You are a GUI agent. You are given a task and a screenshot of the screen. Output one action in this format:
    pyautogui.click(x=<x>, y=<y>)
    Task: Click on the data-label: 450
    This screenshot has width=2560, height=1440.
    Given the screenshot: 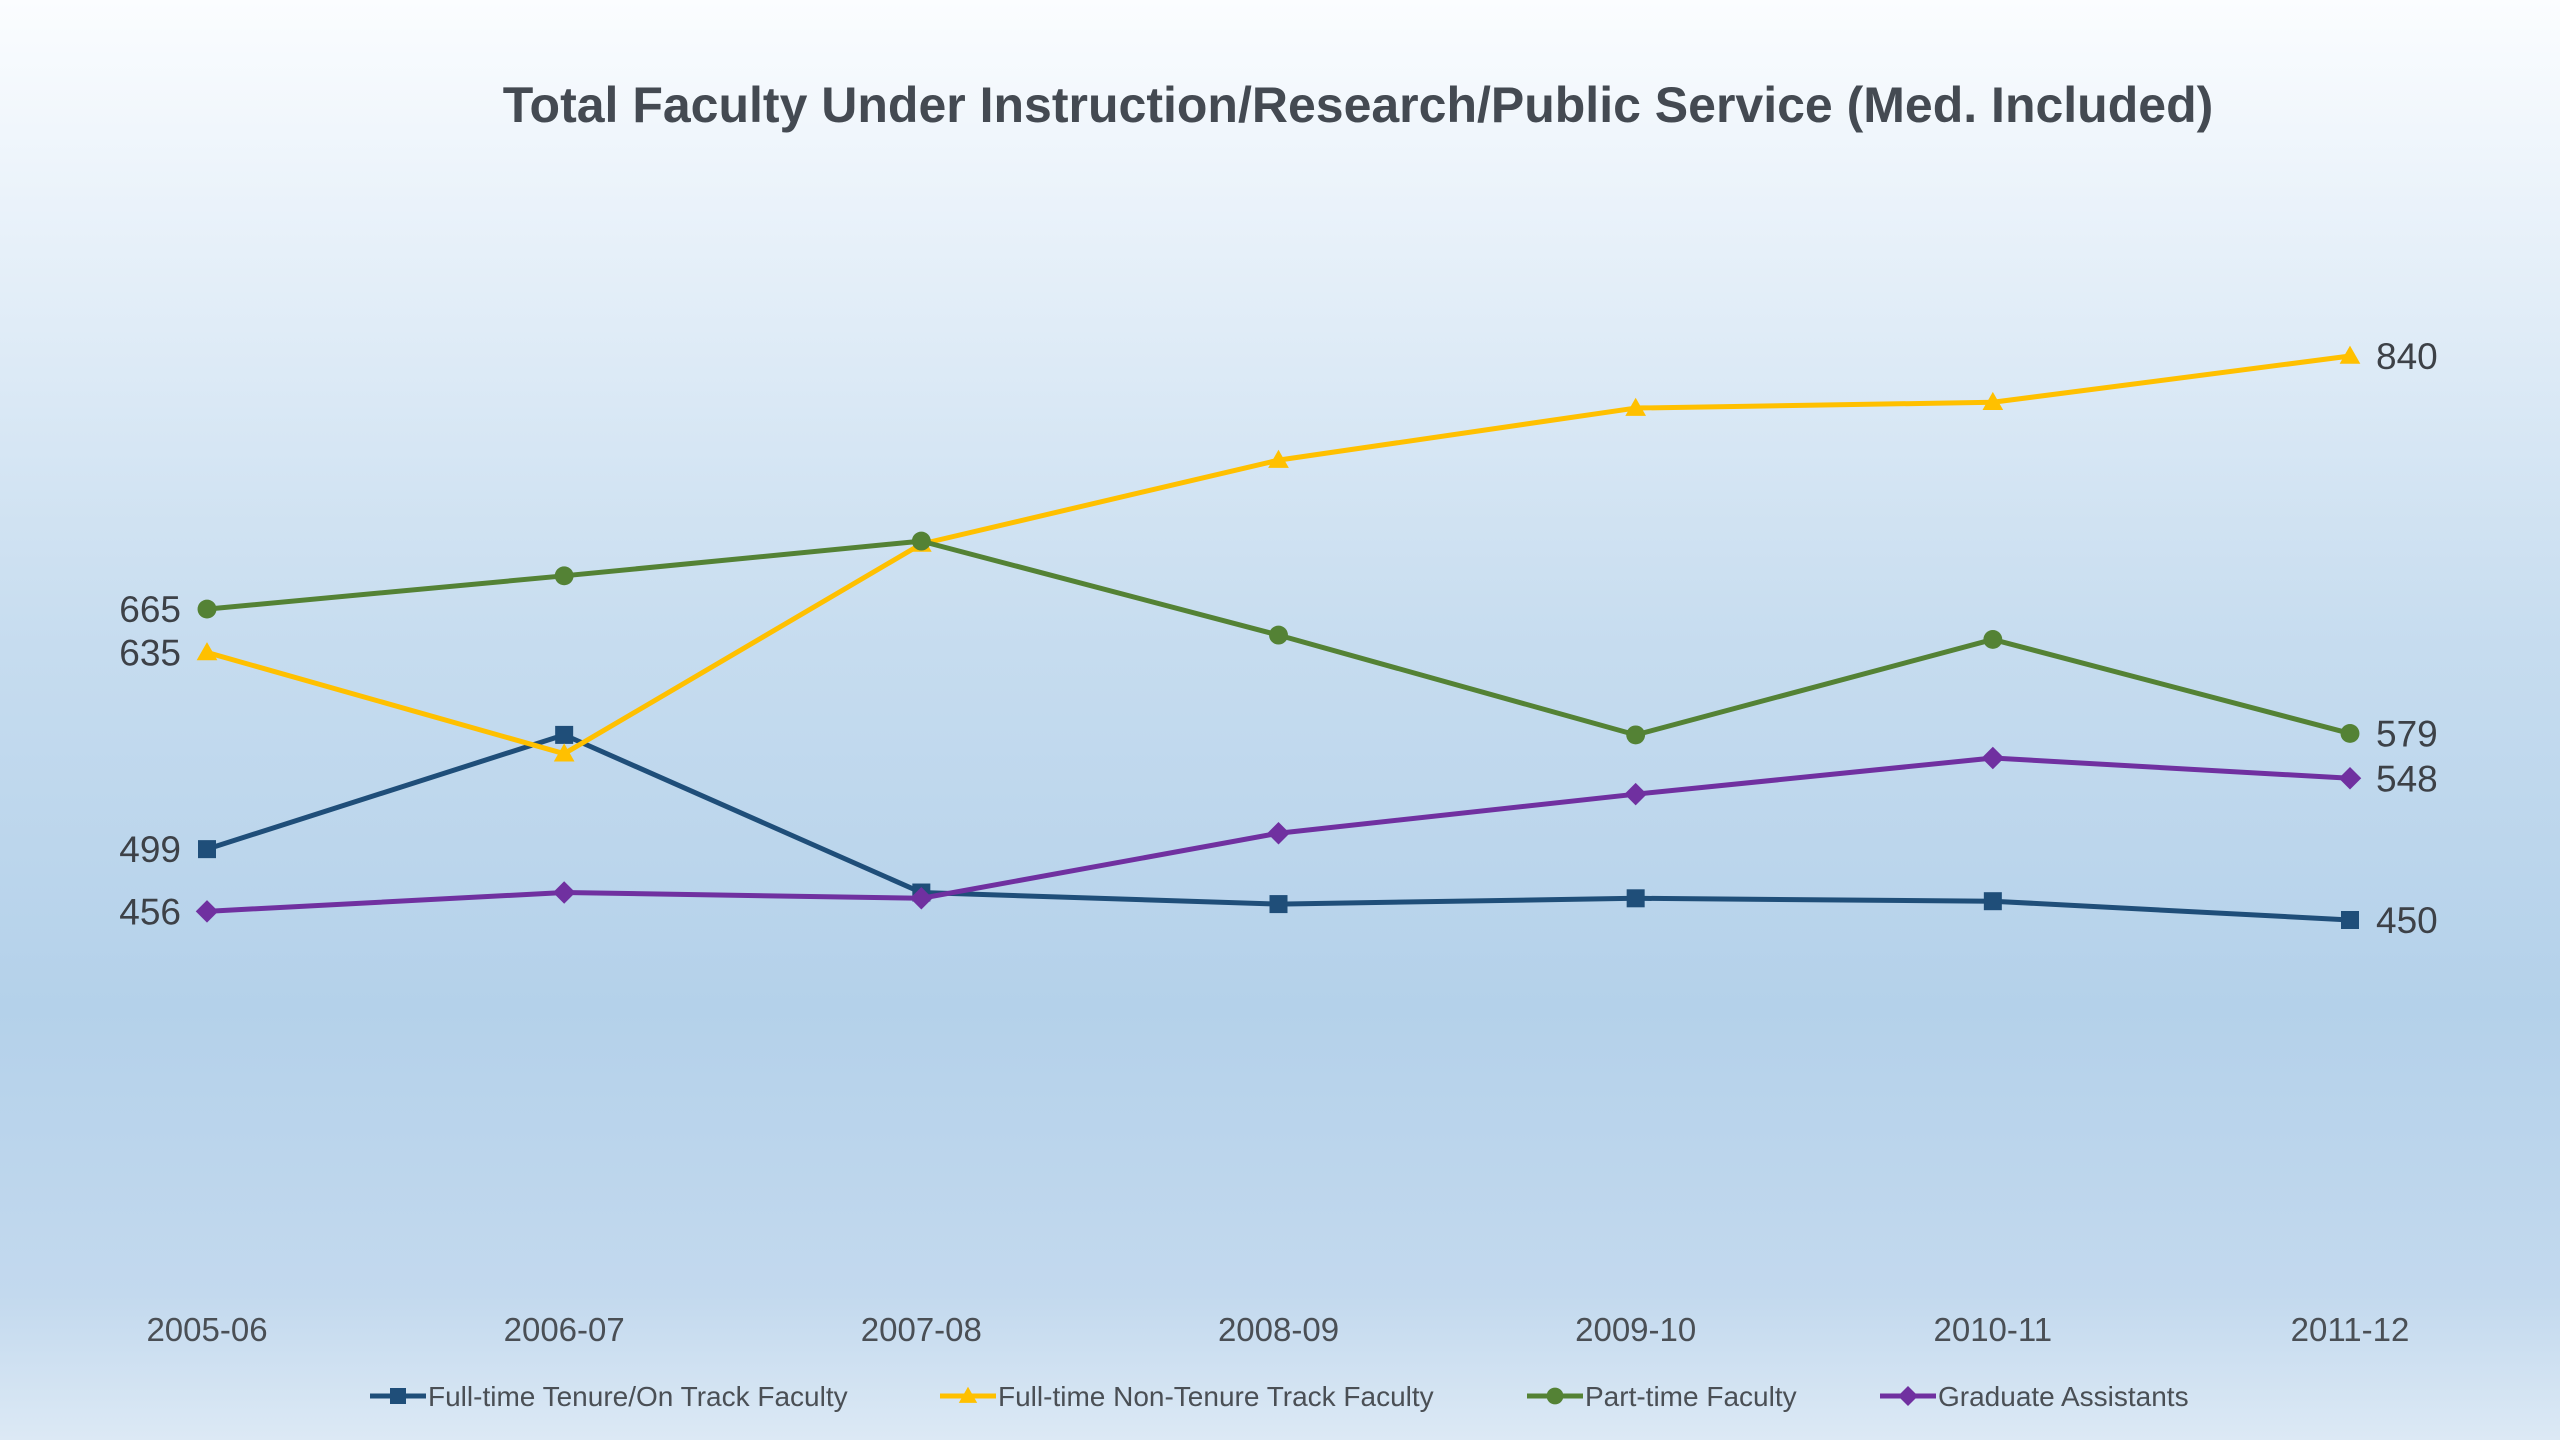 What is the action you would take?
    pyautogui.click(x=2407, y=920)
    